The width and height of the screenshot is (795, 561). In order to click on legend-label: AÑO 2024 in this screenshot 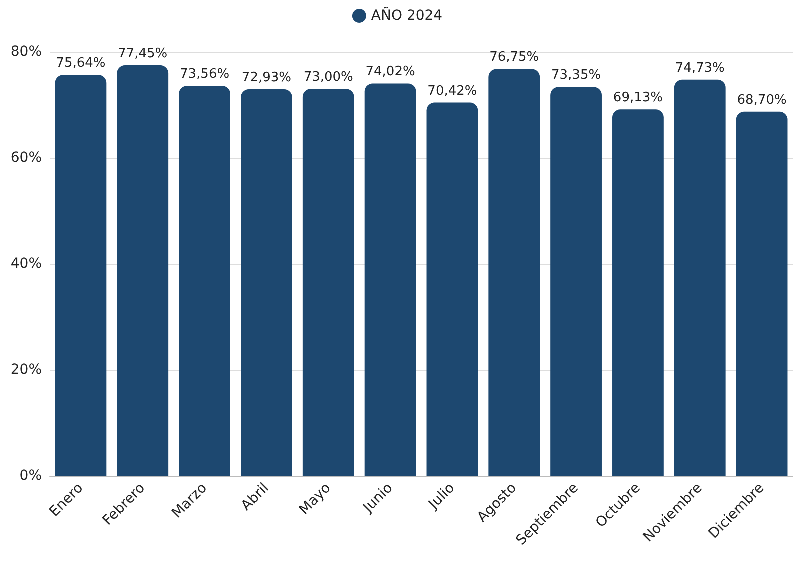, I will do `click(407, 15)`.